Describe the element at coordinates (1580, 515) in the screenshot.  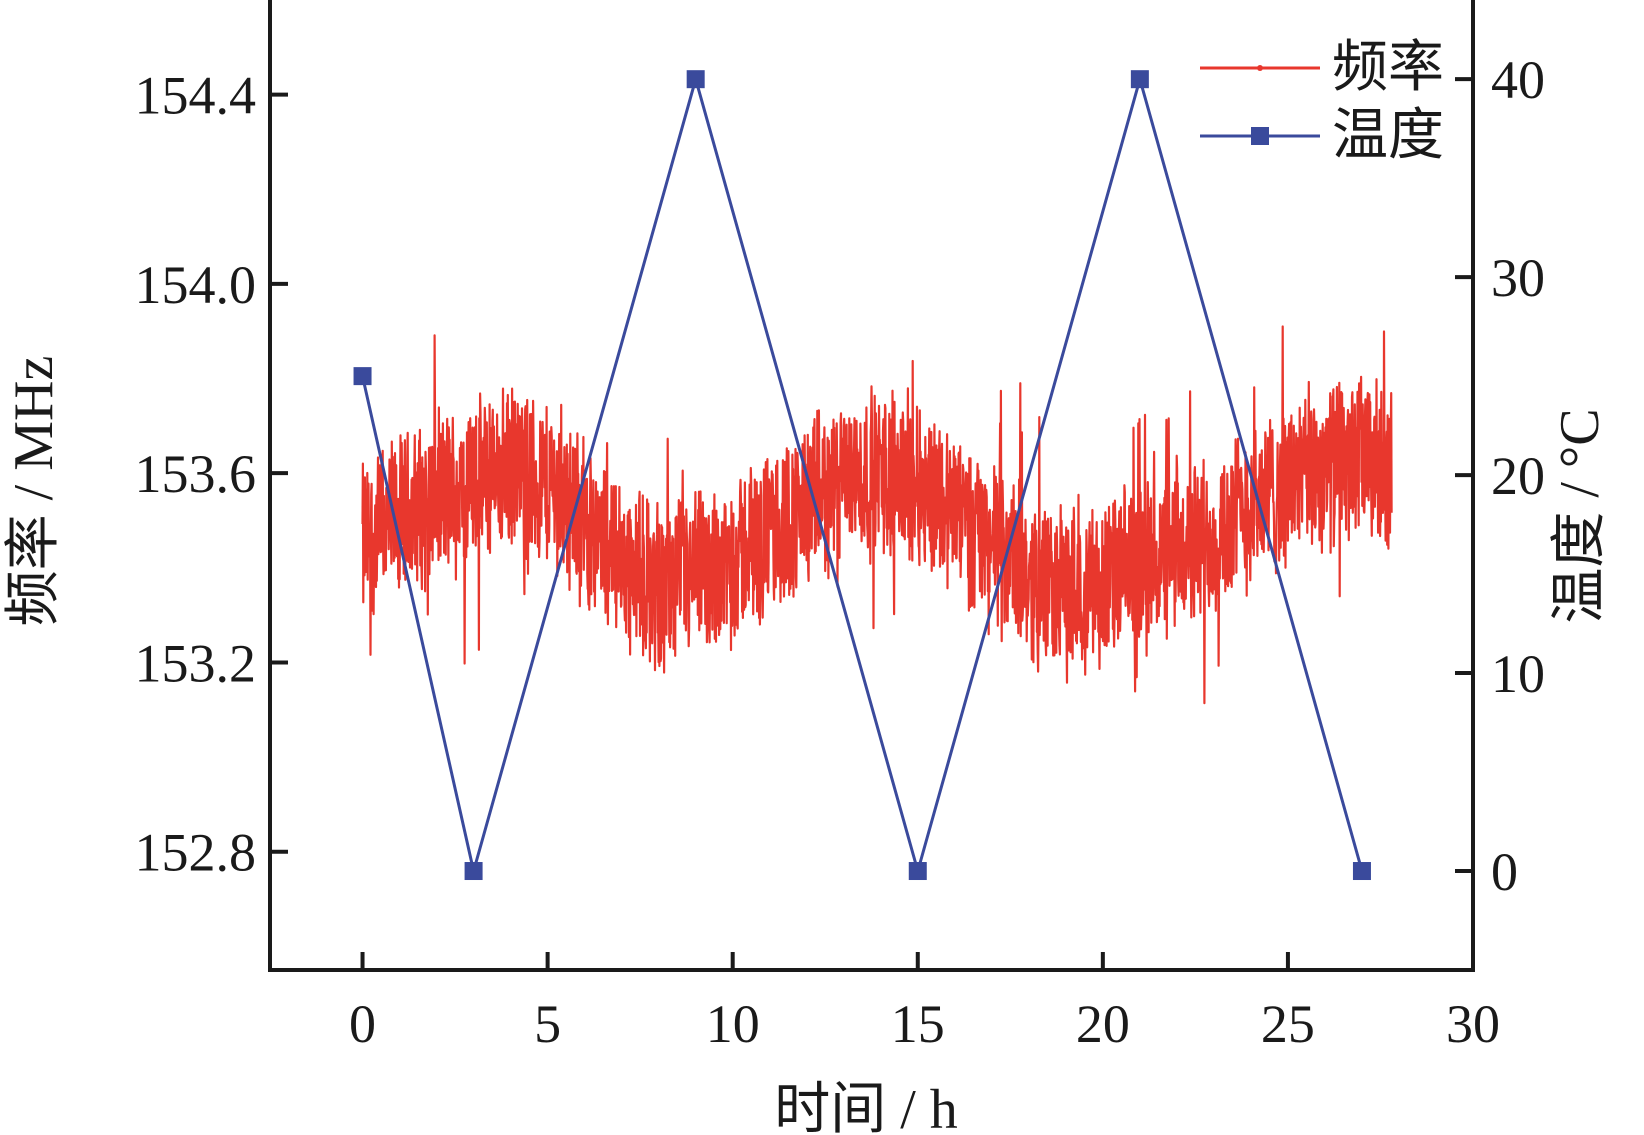
I see `y2-axis-title: 温度 / °C` at that location.